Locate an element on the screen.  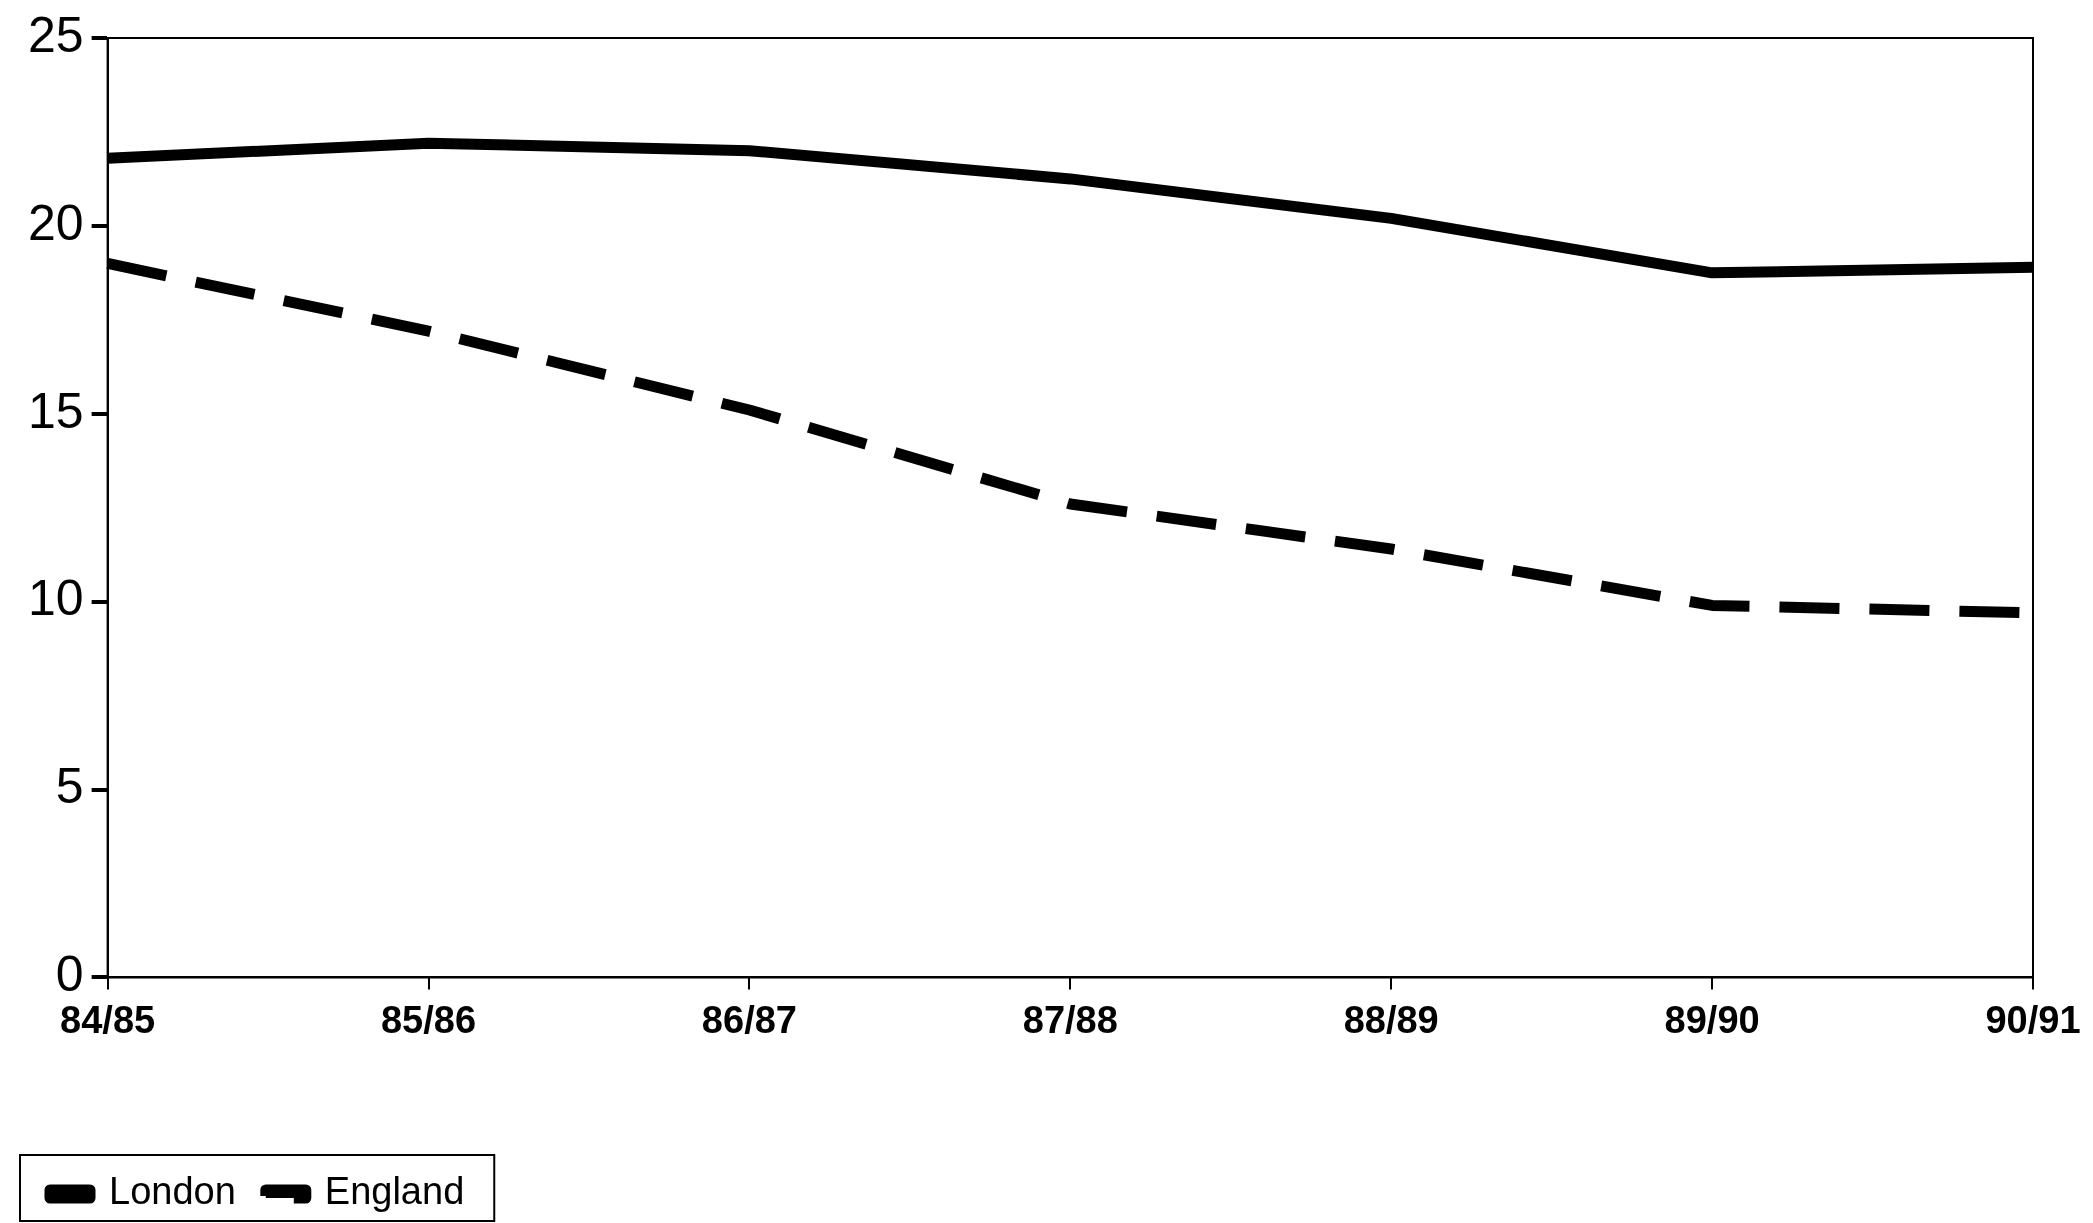
x-tick-label: 87/88 is located at coordinates (1070, 1019).